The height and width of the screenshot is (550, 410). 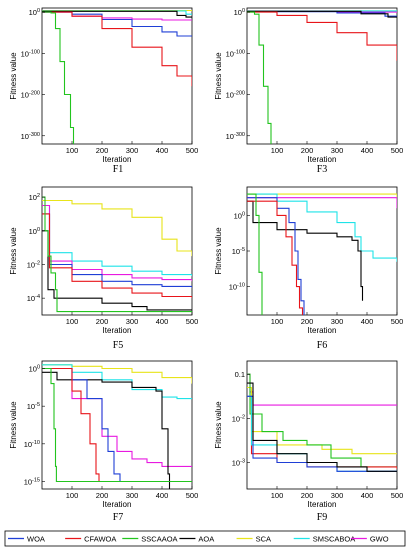 I want to click on legend-label: SSCAAOA, so click(x=159, y=539).